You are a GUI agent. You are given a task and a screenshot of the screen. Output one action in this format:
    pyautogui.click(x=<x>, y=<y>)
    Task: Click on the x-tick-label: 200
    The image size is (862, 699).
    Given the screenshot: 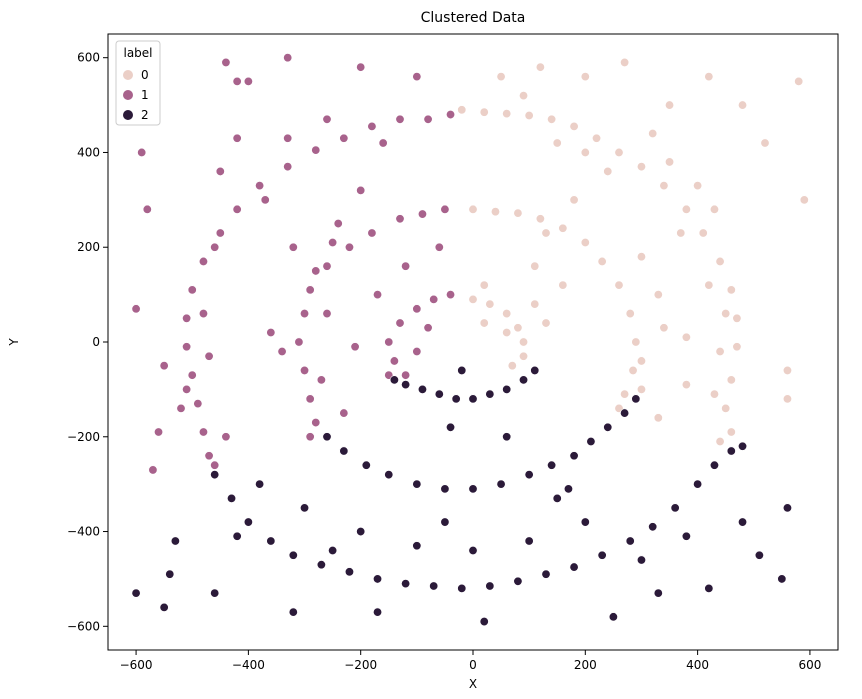 What is the action you would take?
    pyautogui.click(x=585, y=665)
    